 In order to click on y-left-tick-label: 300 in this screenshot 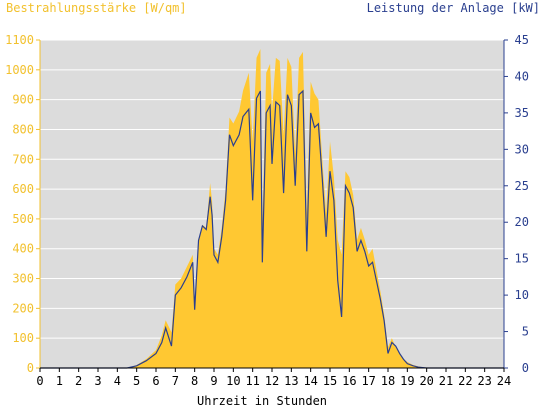, I will do `click(23, 279)`.